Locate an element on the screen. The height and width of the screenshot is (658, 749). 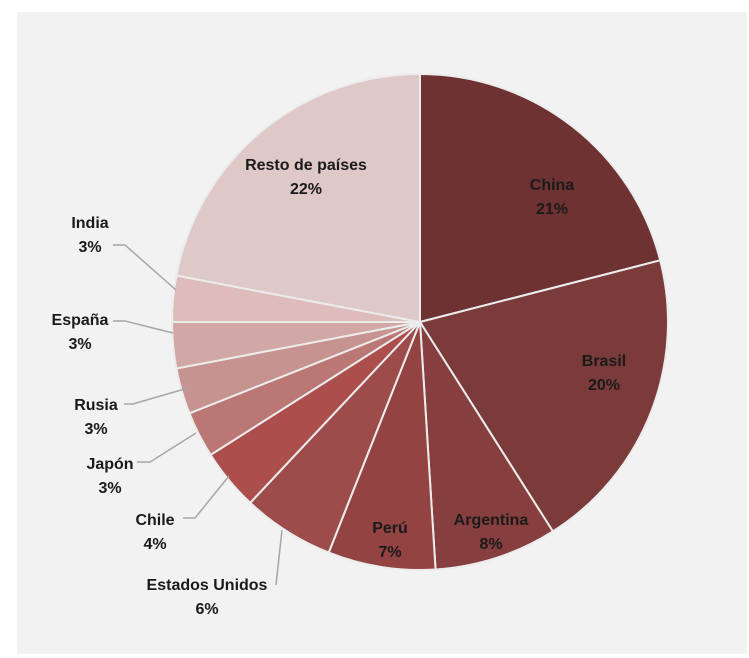
pie-slice-resto-de-países is located at coordinates (298, 198).